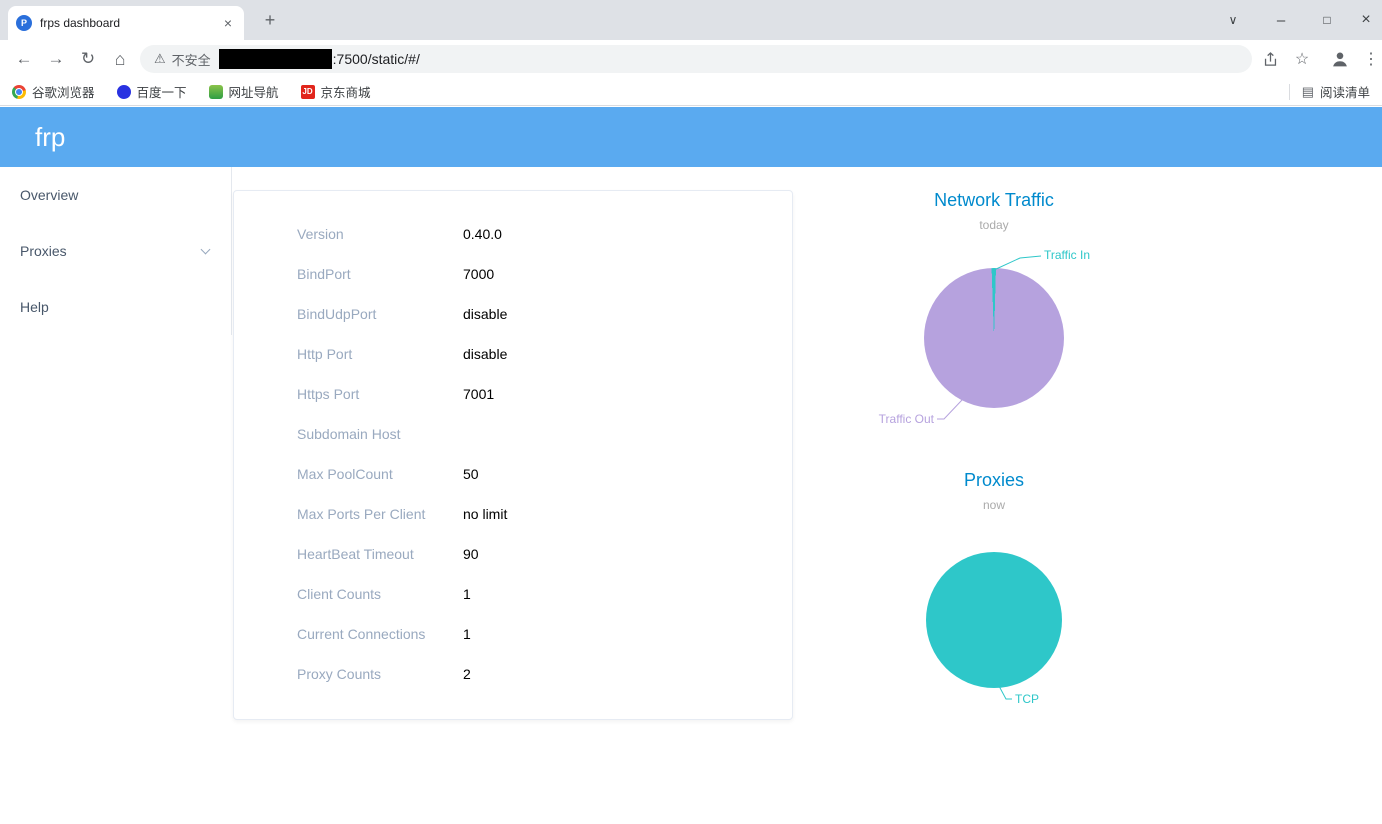 The image size is (1382, 824). Describe the element at coordinates (50, 136) in the screenshot. I see `app-brand: frp` at that location.